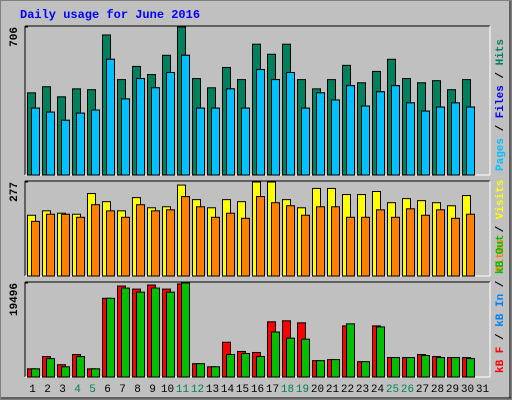 The image size is (512, 400). Describe the element at coordinates (272, 390) in the screenshot. I see `x-tick-label: 17` at that location.